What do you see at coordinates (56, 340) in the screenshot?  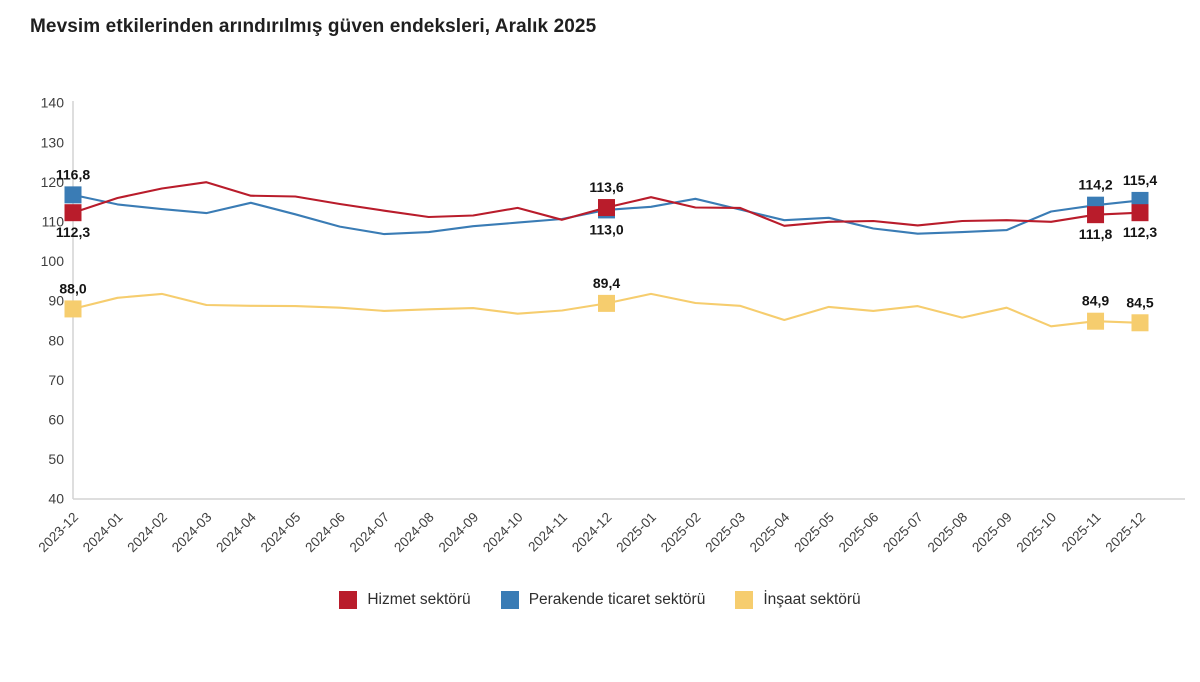 I see `y-axis-tick-label: 80` at bounding box center [56, 340].